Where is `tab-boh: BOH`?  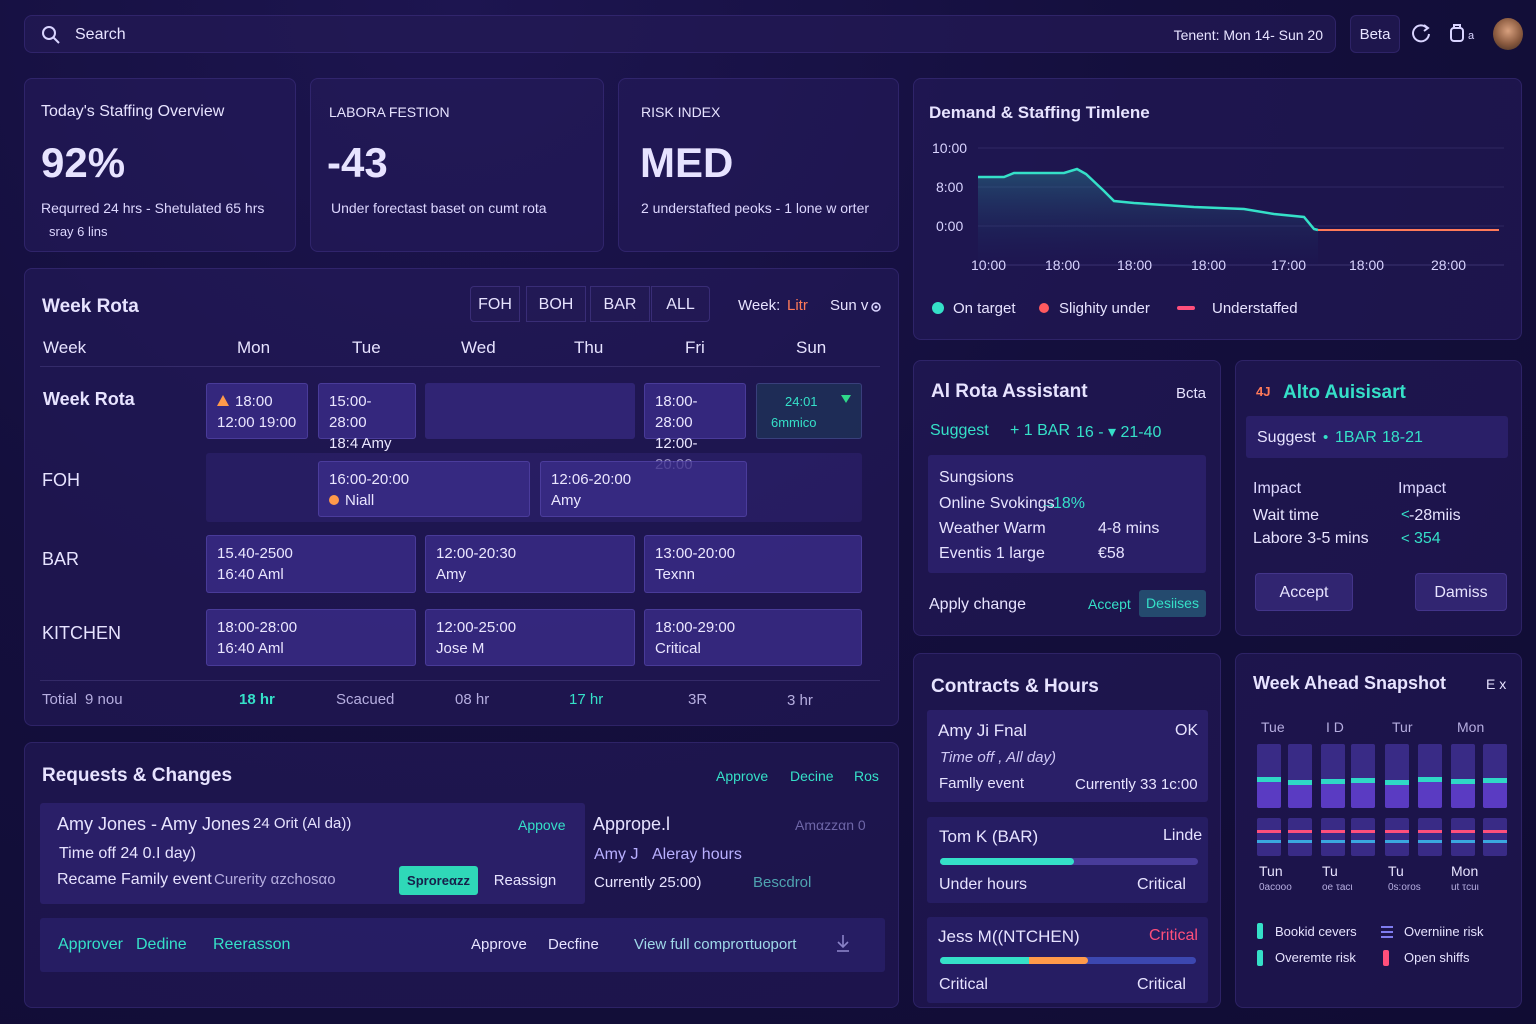 tab-boh: BOH is located at coordinates (556, 304).